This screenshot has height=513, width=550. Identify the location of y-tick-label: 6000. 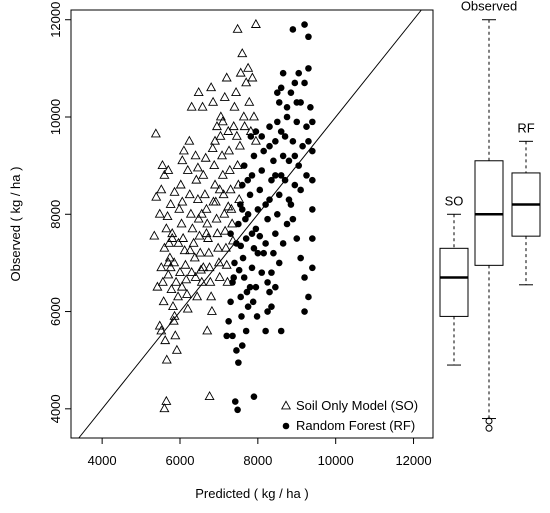
(55, 311).